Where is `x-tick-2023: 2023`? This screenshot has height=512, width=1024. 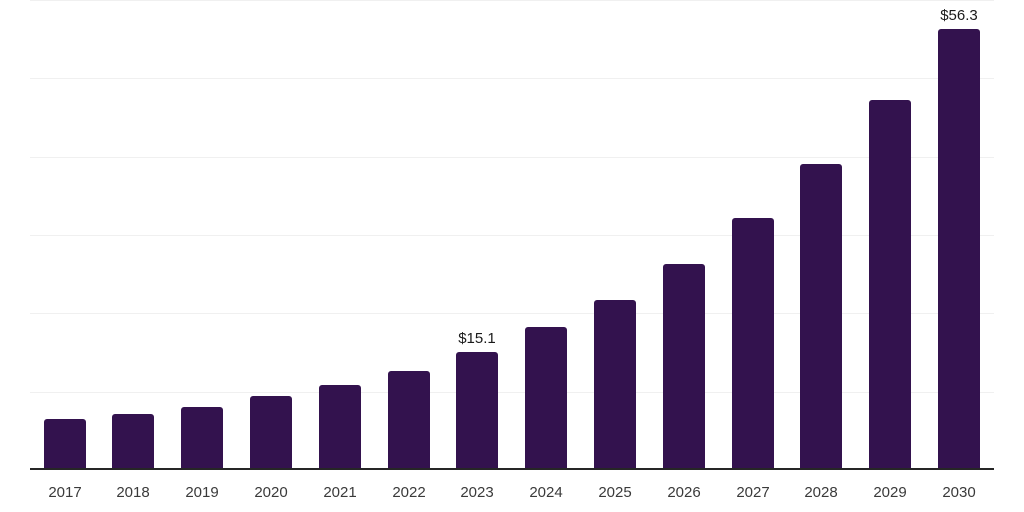
x-tick-2023: 2023 is located at coordinates (477, 492).